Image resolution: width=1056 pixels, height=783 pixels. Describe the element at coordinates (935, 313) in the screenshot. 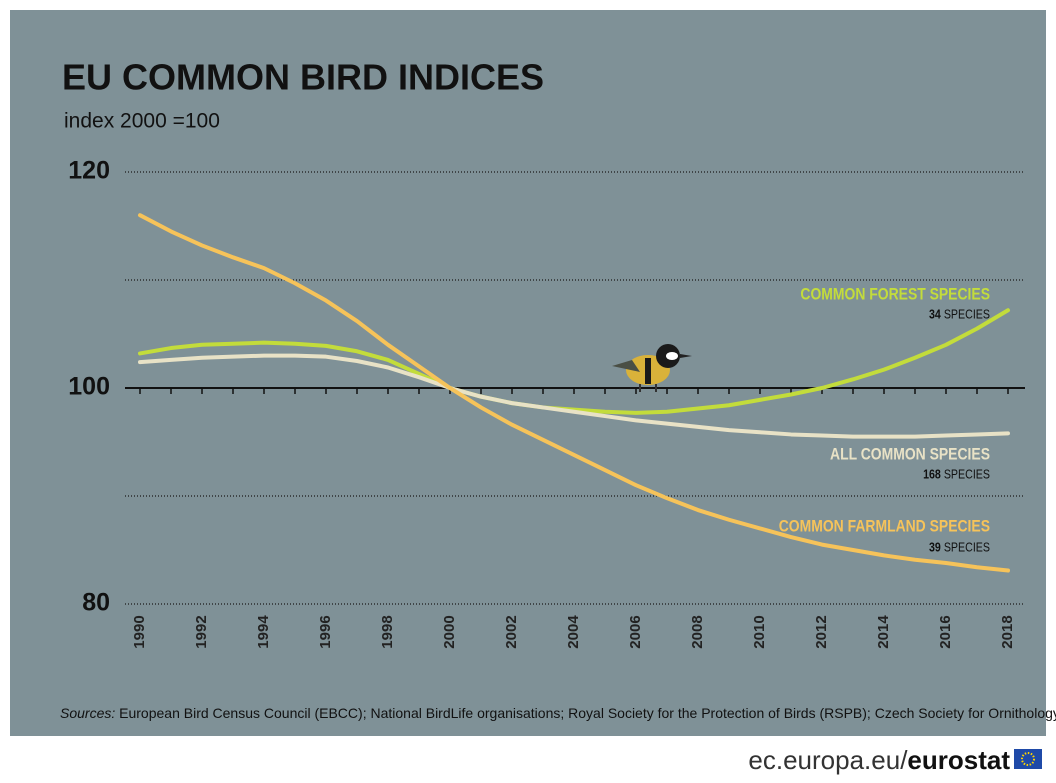

I see `species-count: 34` at that location.